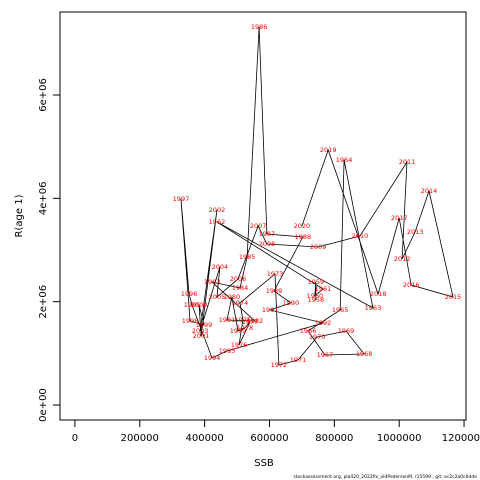 This screenshot has width=480, height=480. I want to click on year-label: 1965, so click(340, 310).